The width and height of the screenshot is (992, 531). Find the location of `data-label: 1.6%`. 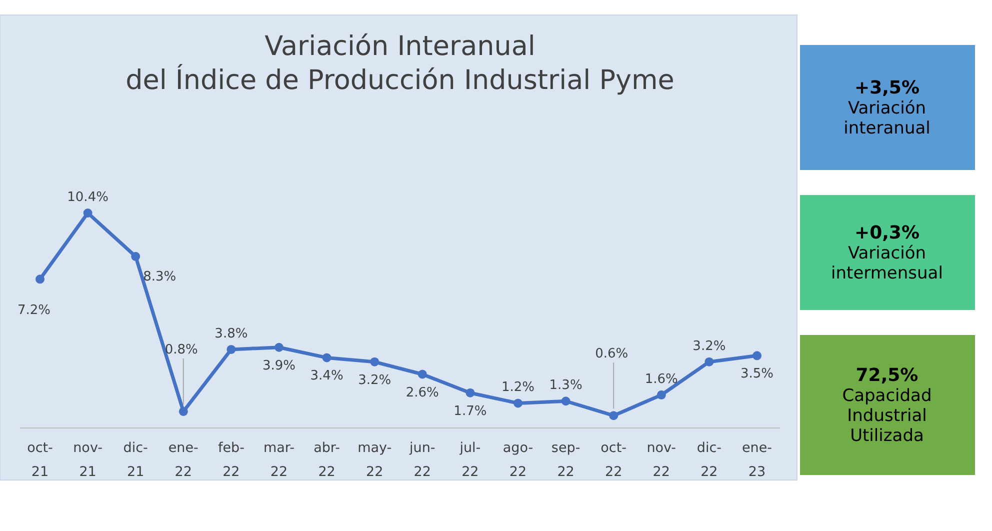

data-label: 1.6% is located at coordinates (661, 379).